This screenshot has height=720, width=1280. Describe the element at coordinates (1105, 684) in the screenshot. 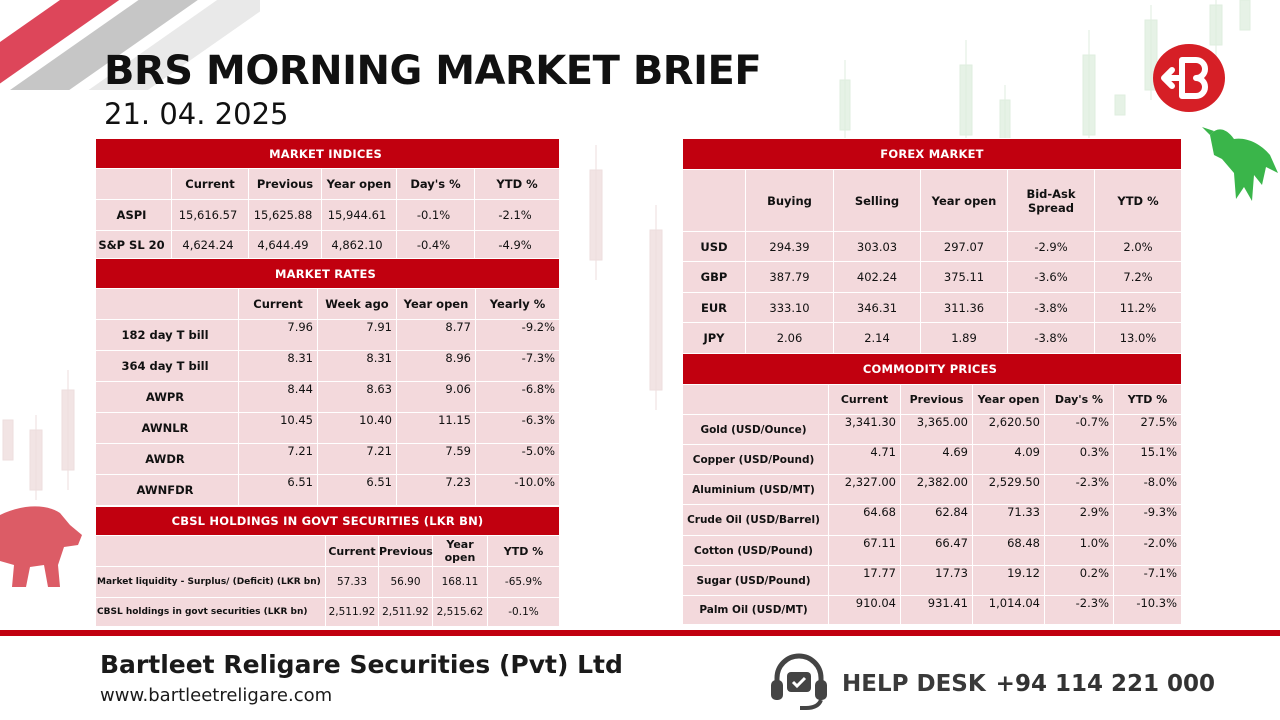

I see `help-desk-phone: +94 114 221 000` at that location.